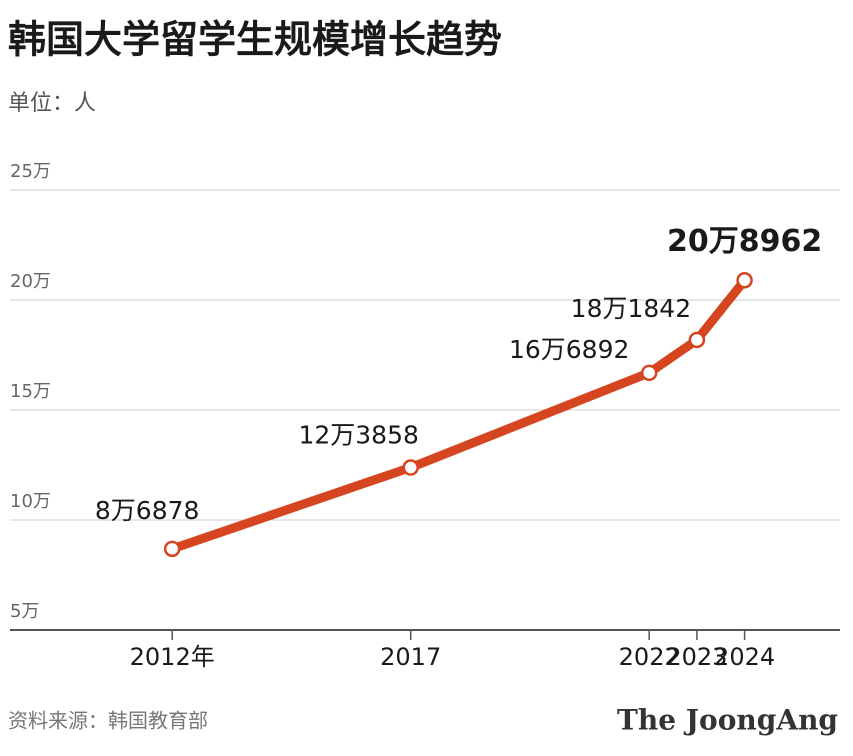 Image resolution: width=853 pixels, height=756 pixels. What do you see at coordinates (52, 103) in the screenshot?
I see `unit-label: 单位：人` at bounding box center [52, 103].